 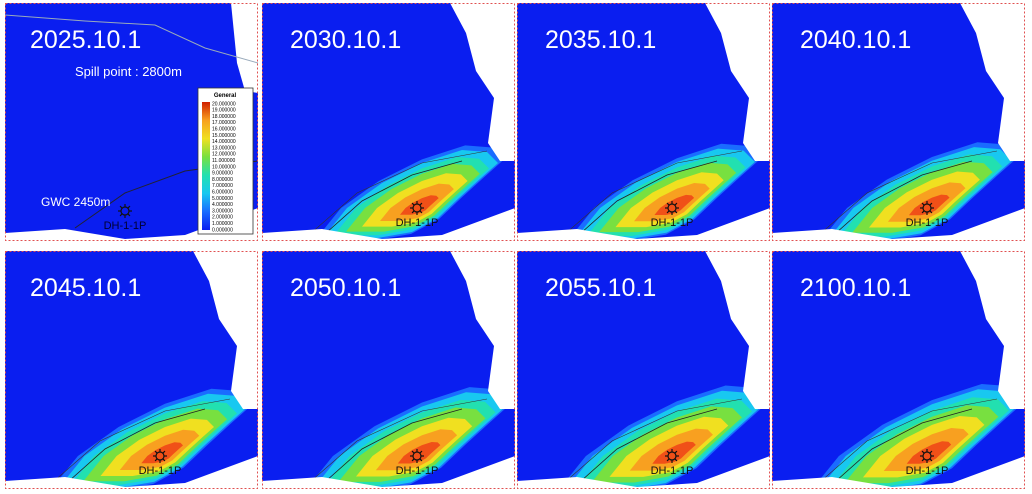 I want to click on legend-label: 13.000000, so click(x=224, y=148).